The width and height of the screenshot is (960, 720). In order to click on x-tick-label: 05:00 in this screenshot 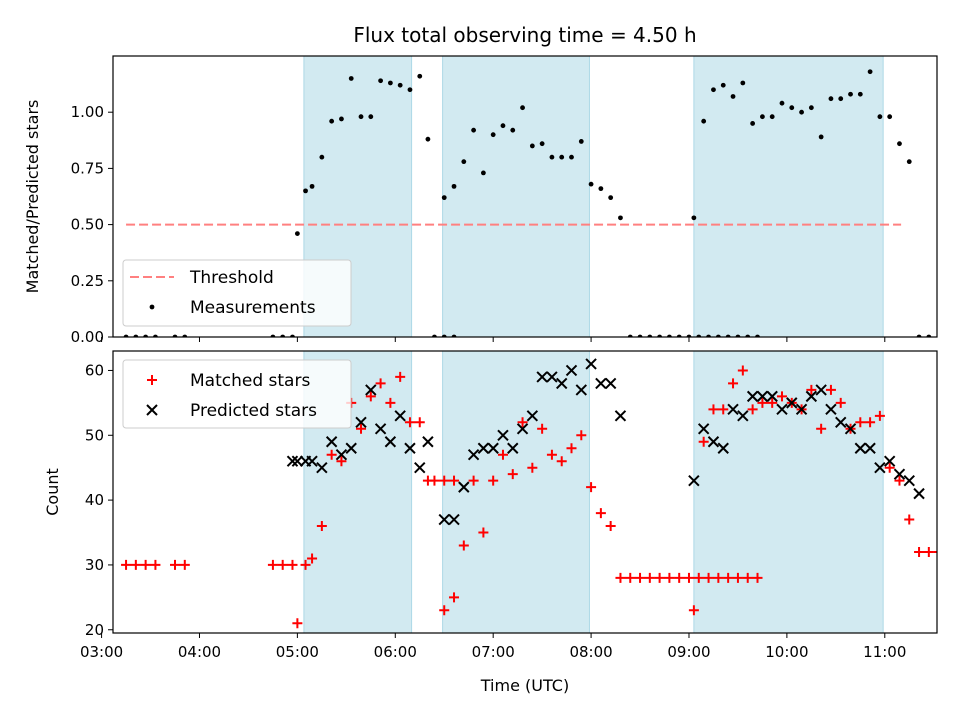, I will do `click(297, 652)`.